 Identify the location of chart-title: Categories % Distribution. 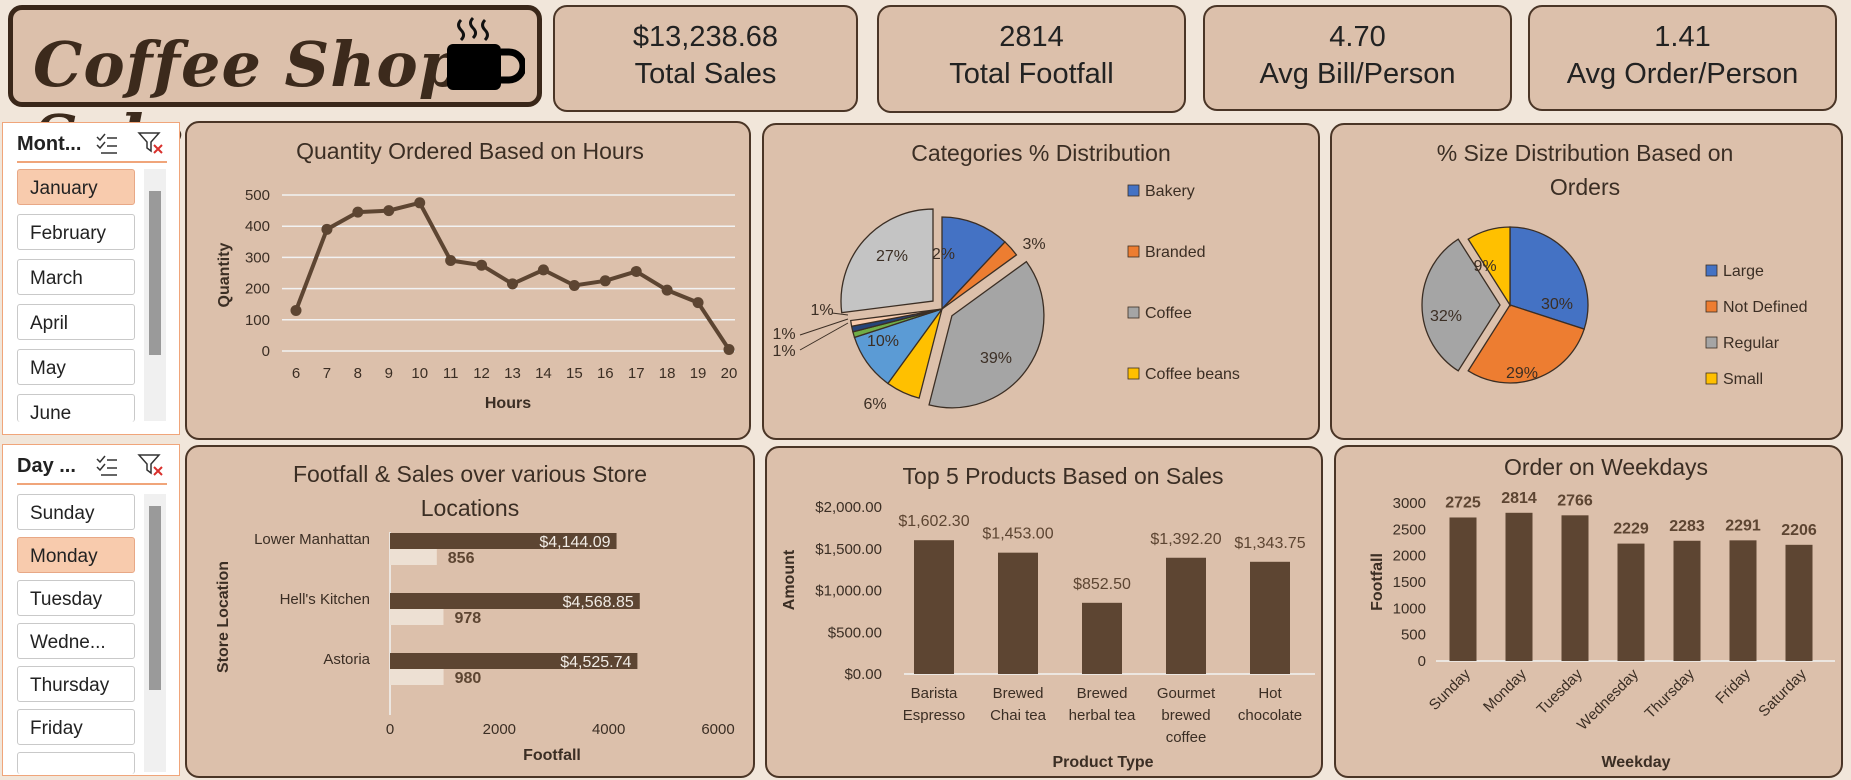
(1041, 153).